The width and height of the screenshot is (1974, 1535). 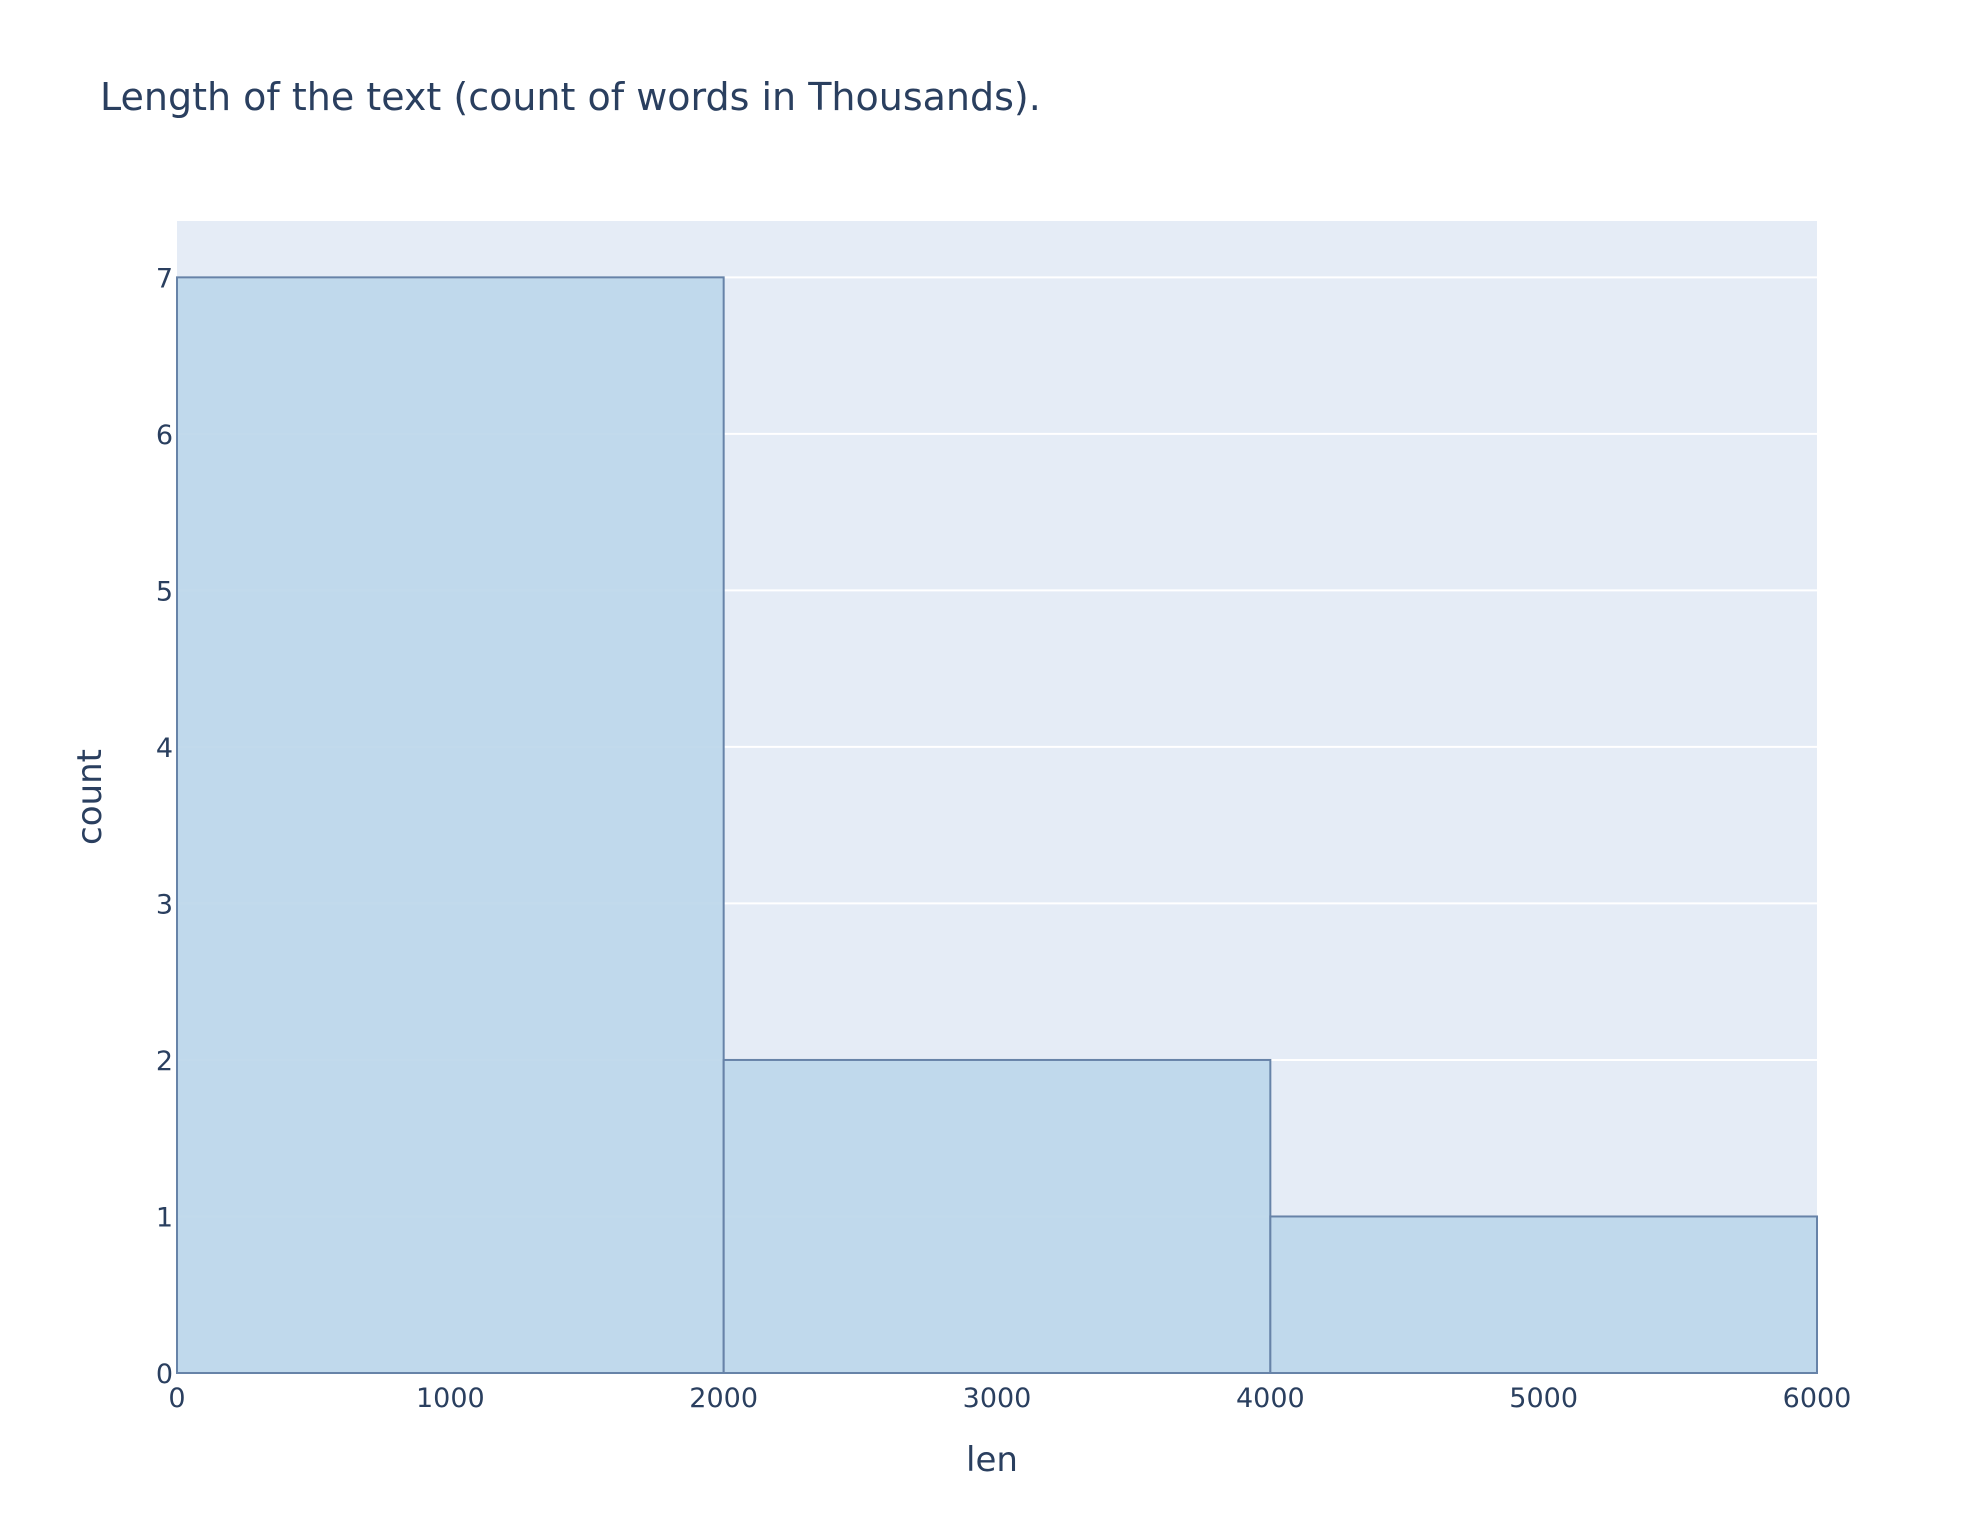 What do you see at coordinates (992, 1460) in the screenshot?
I see `x-axis-title: len` at bounding box center [992, 1460].